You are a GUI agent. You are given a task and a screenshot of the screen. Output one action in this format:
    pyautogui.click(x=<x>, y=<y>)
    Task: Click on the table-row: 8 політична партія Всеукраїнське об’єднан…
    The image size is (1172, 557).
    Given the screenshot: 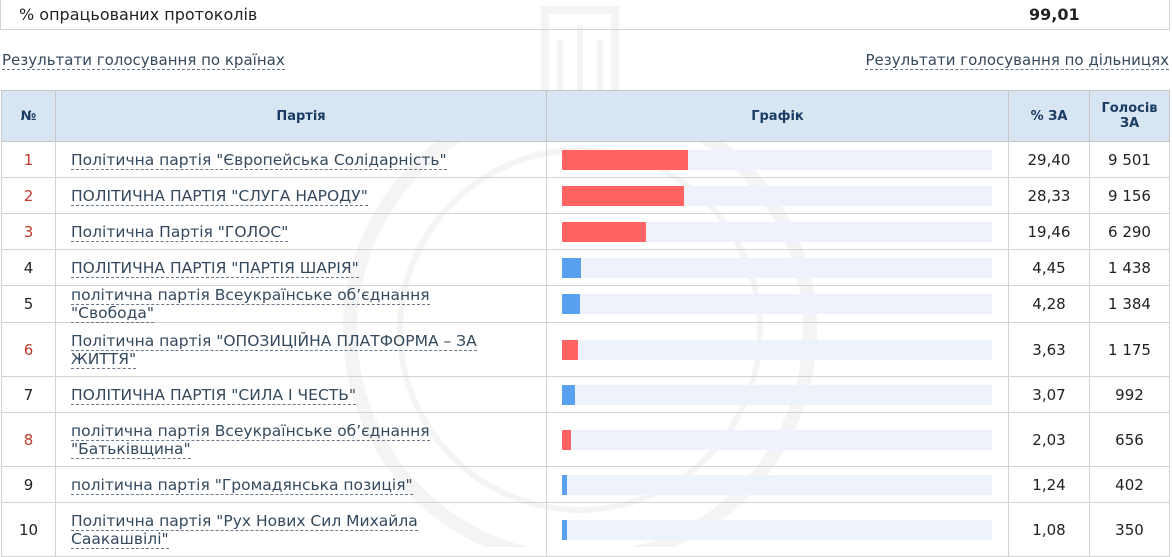 What is the action you would take?
    pyautogui.click(x=585, y=439)
    